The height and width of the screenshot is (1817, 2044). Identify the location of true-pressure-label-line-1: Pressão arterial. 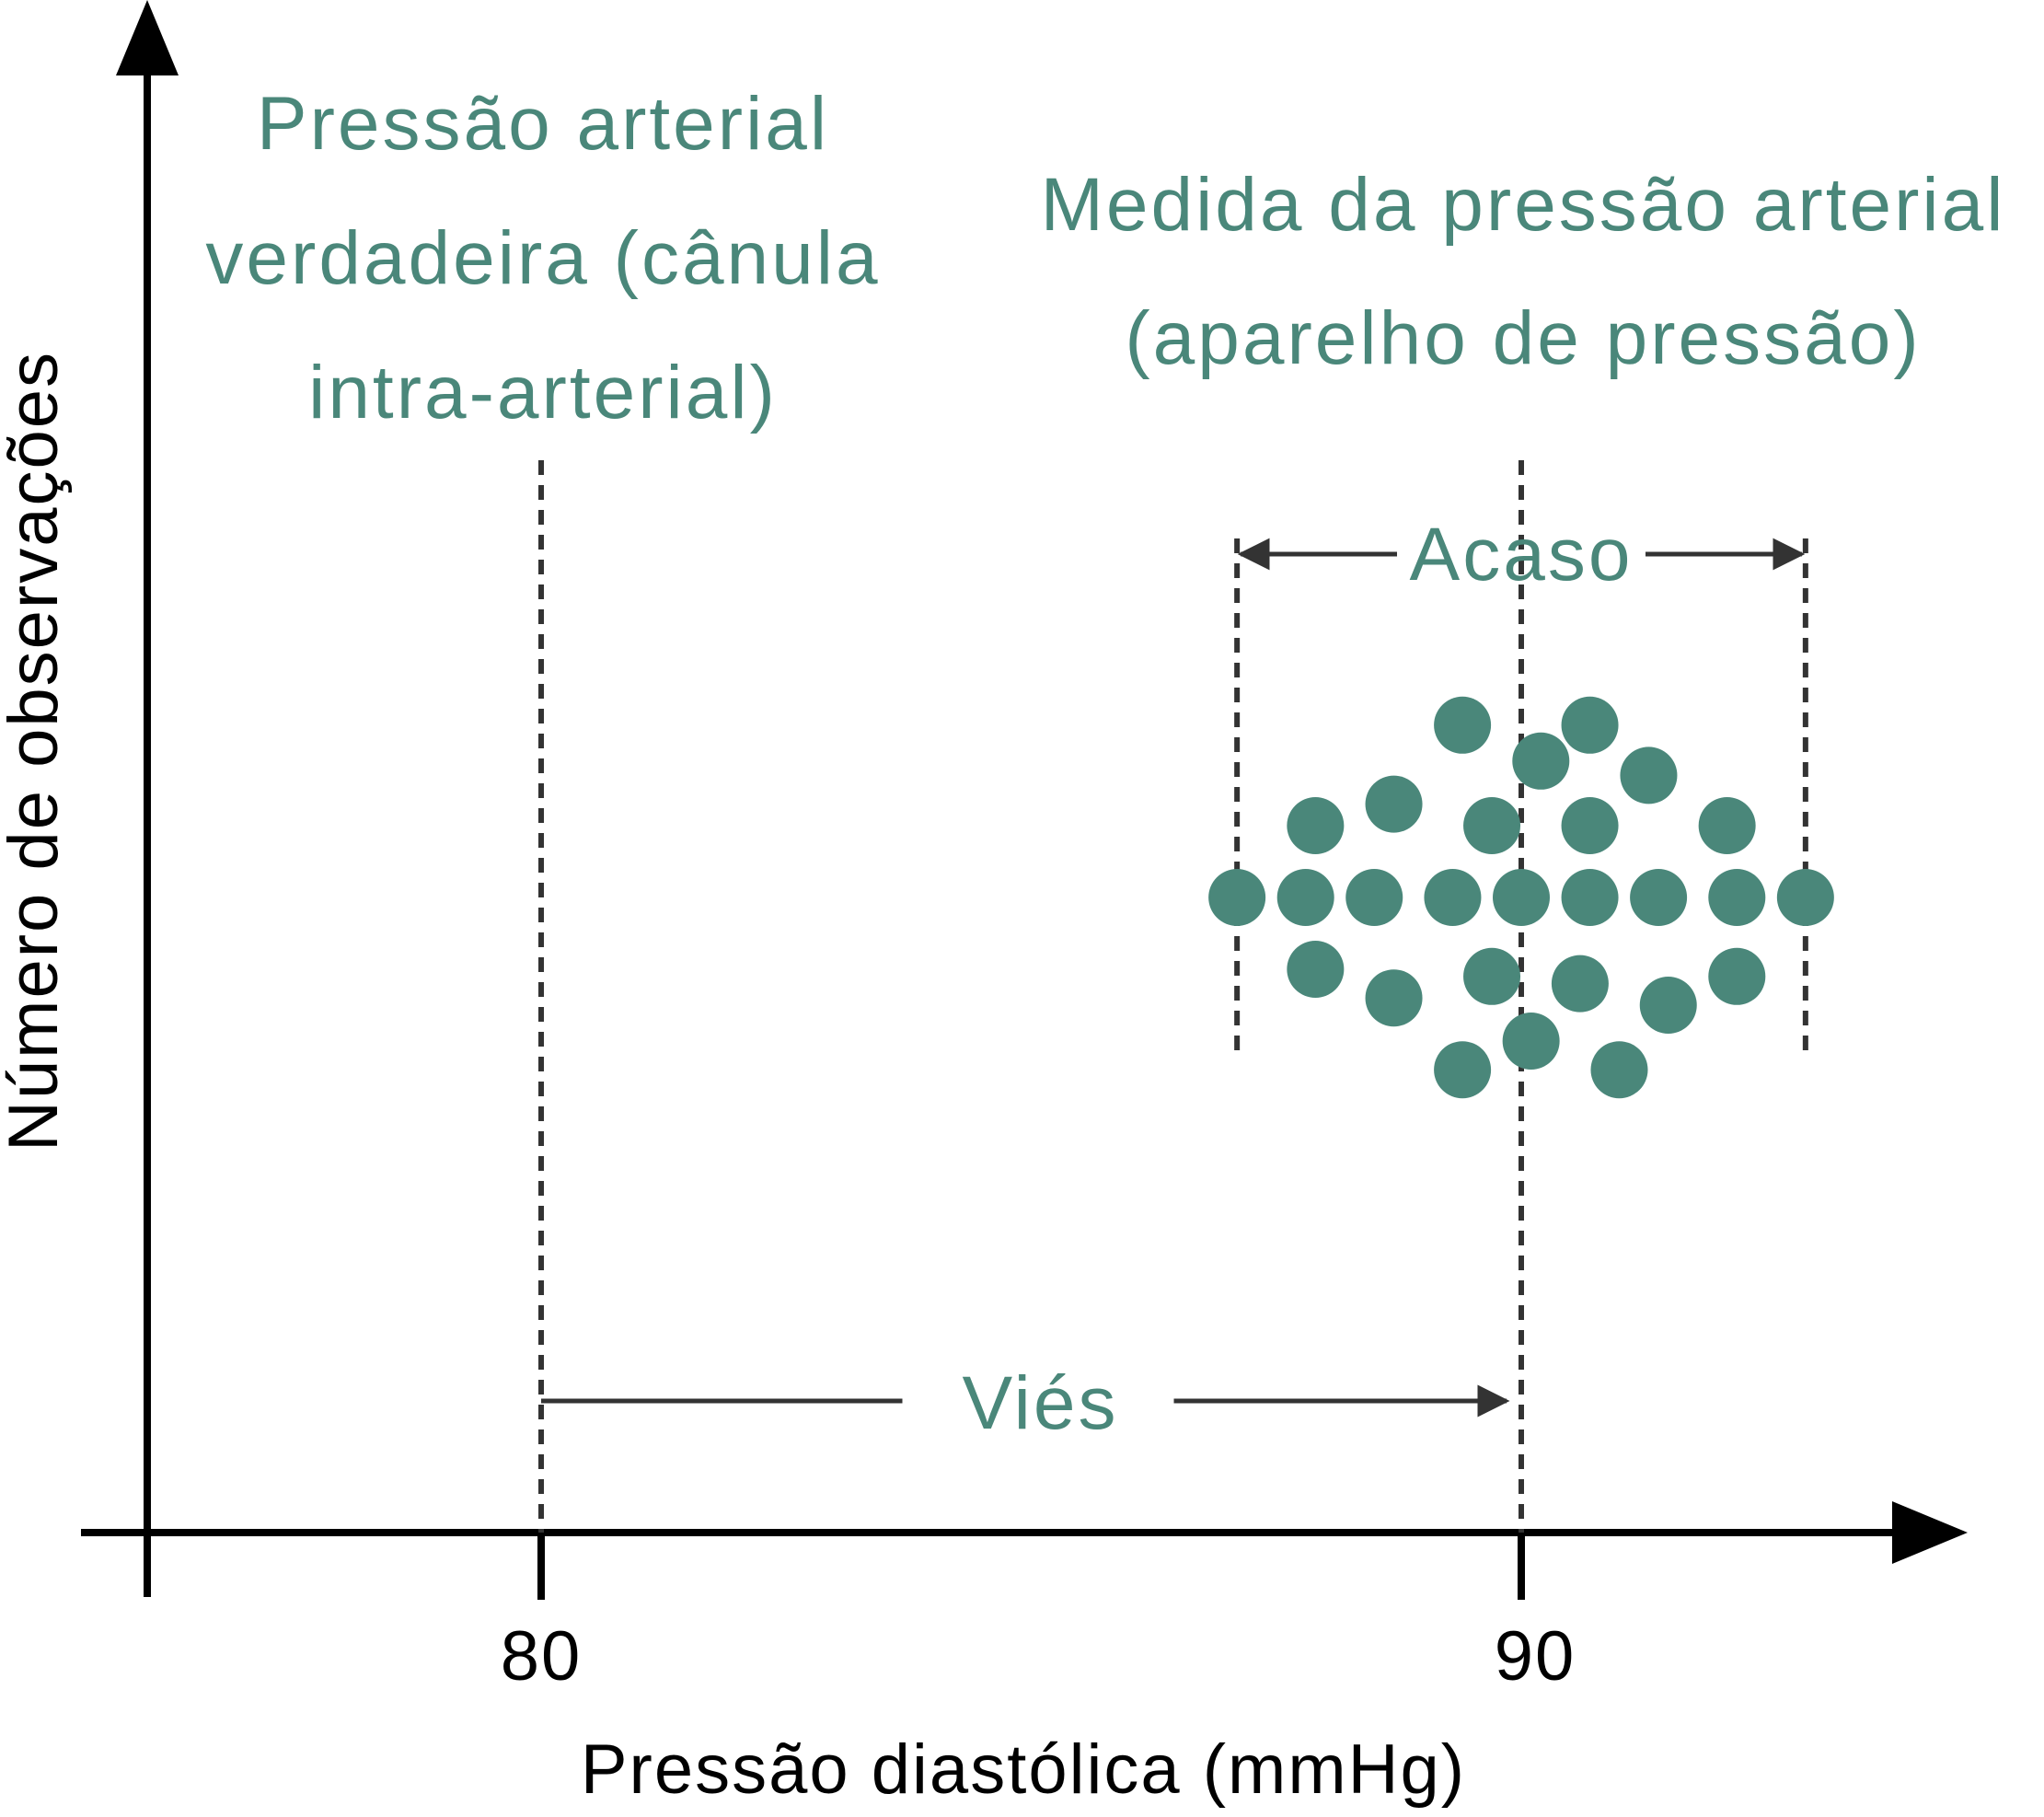
(543, 124).